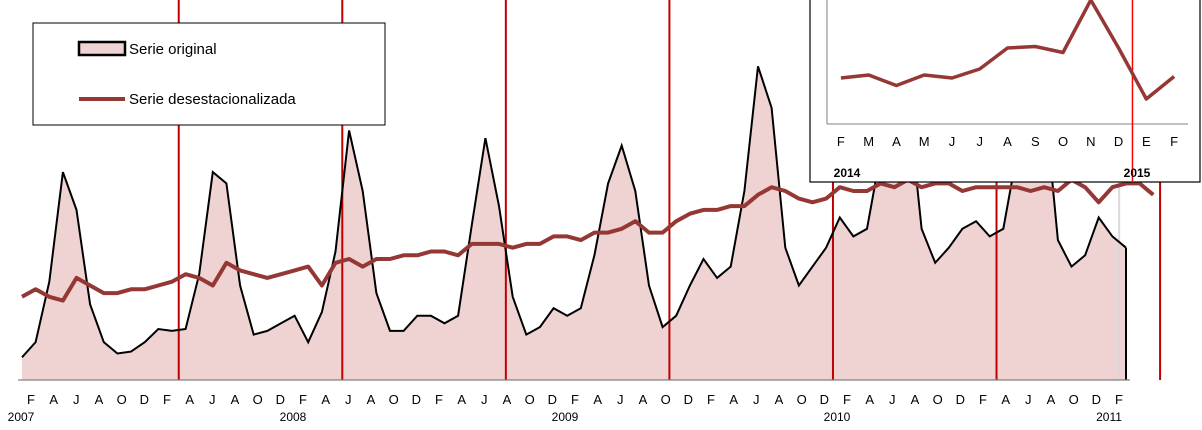 Image resolution: width=1202 pixels, height=430 pixels. I want to click on inset-year-label: 2014, so click(847, 173).